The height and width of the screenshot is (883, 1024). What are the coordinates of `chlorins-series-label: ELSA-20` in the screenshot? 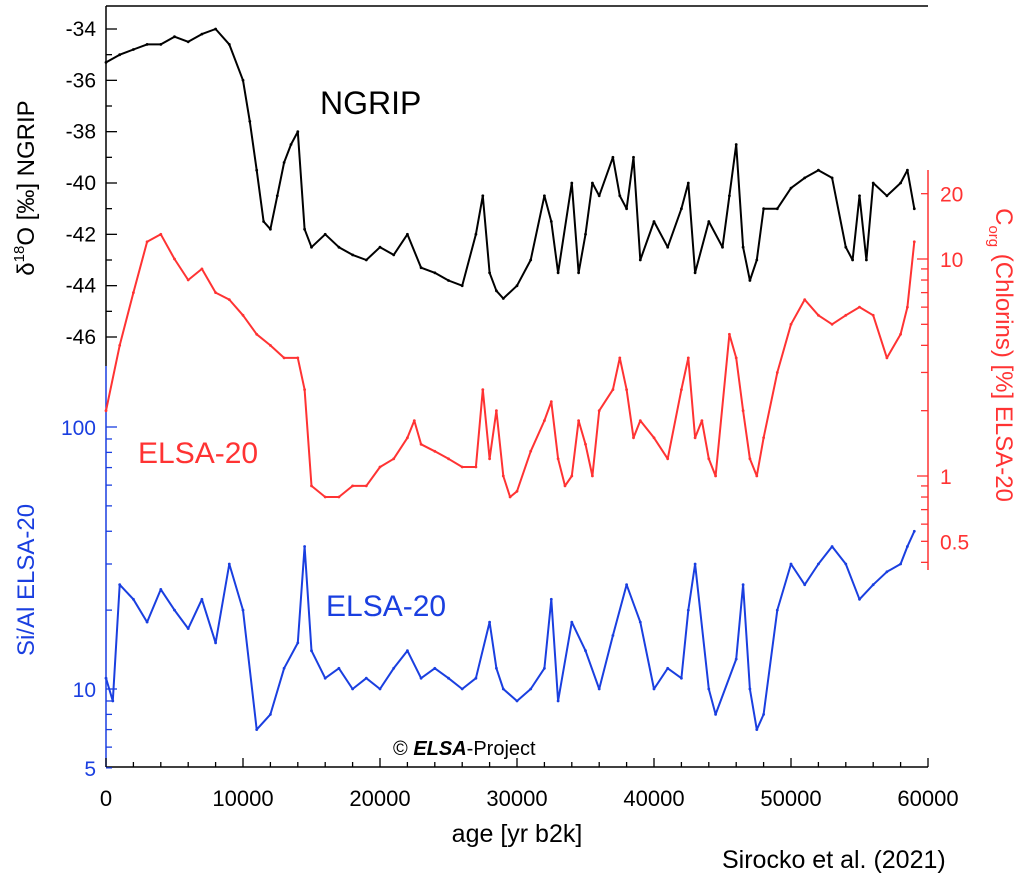 It's located at (198, 453).